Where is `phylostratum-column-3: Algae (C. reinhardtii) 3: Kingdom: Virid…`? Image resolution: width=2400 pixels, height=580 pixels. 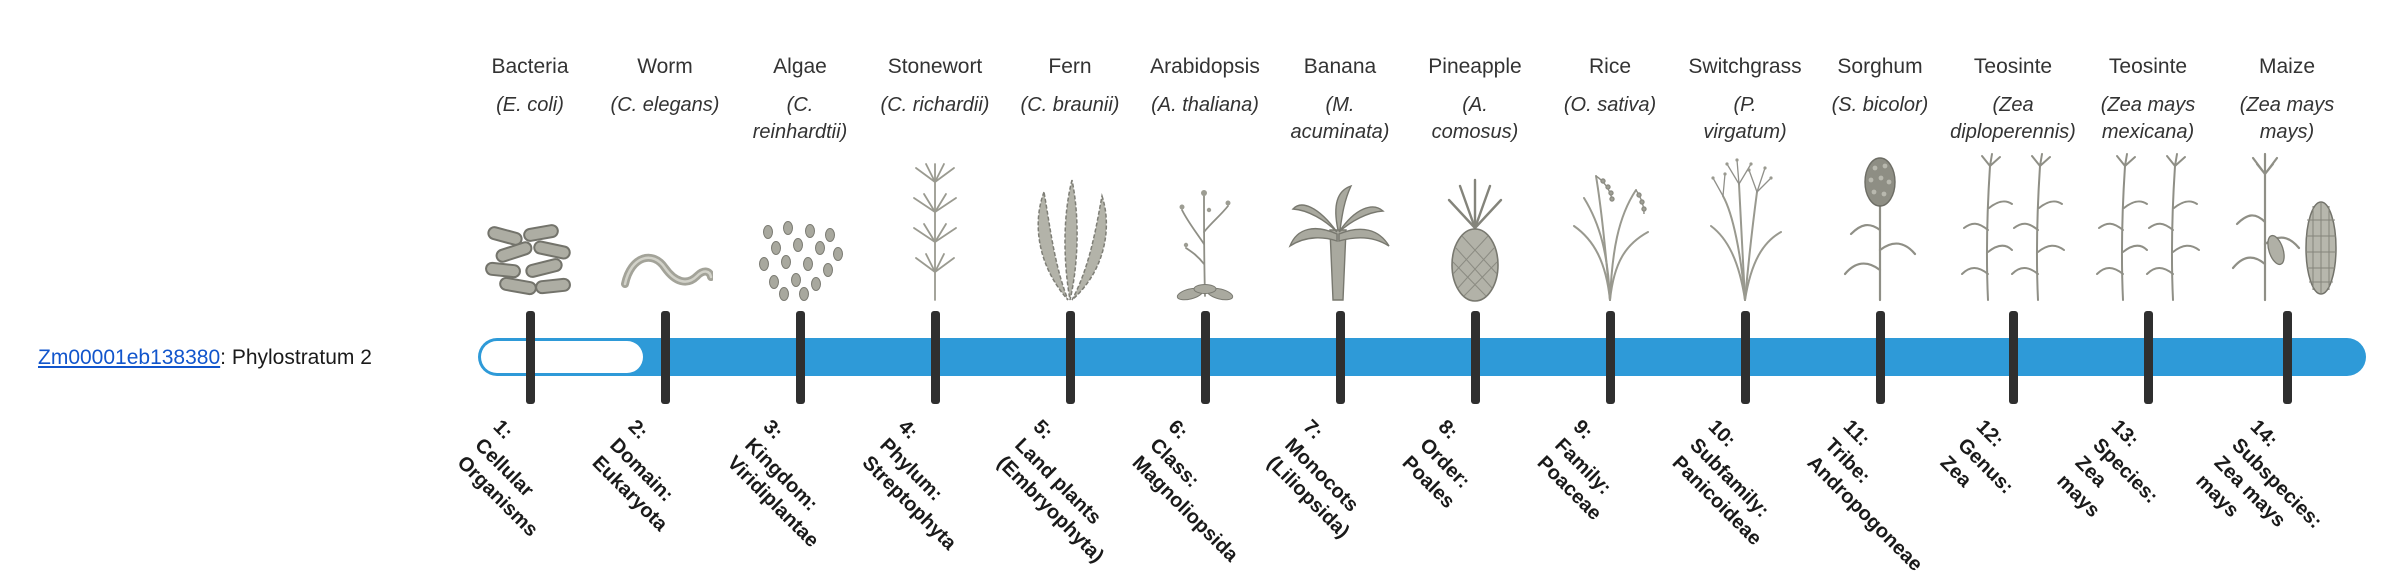
phylostratum-column-3: Algae (C. reinhardtii) 3: Kingdom: Virid… is located at coordinates (800, 305).